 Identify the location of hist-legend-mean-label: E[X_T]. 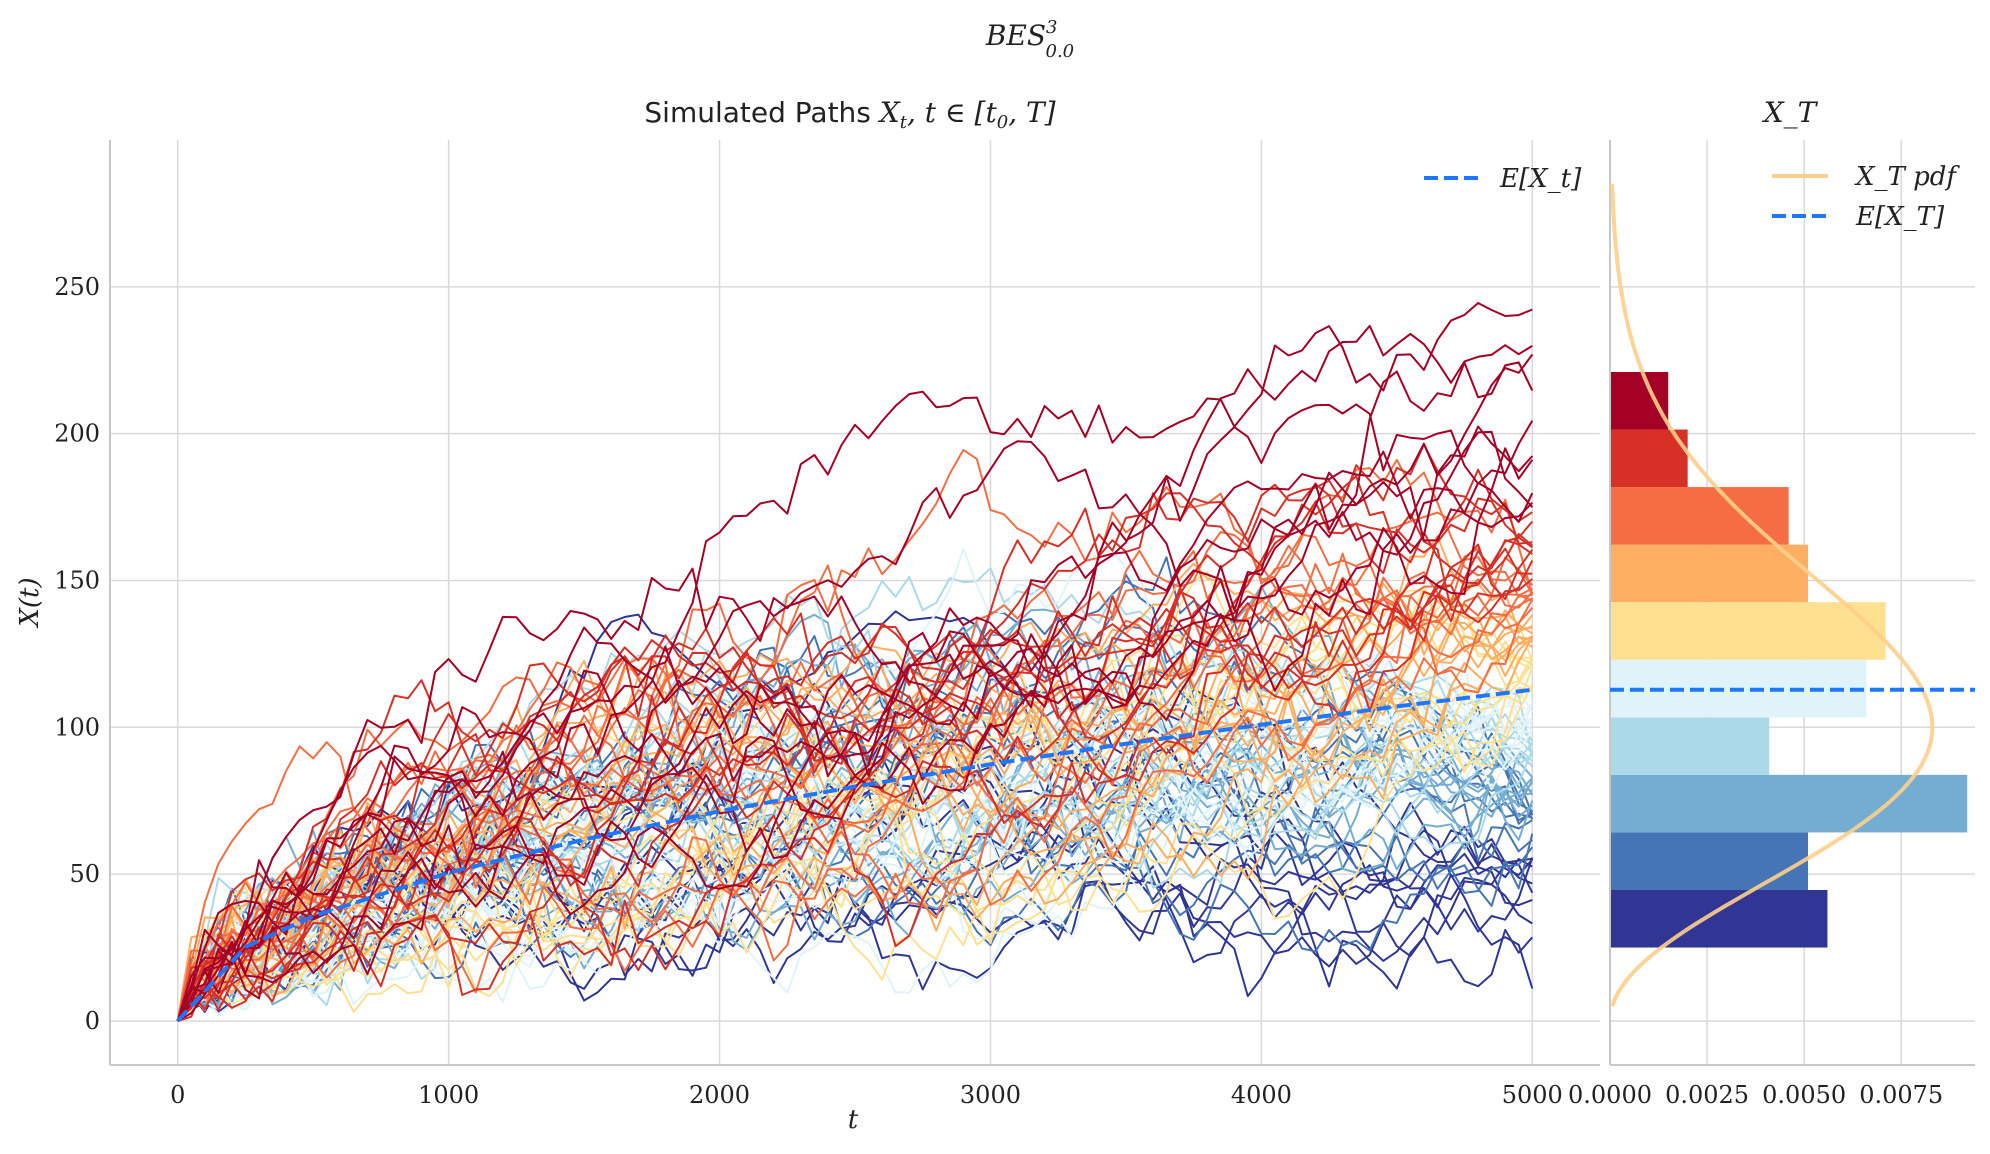
(1900, 217).